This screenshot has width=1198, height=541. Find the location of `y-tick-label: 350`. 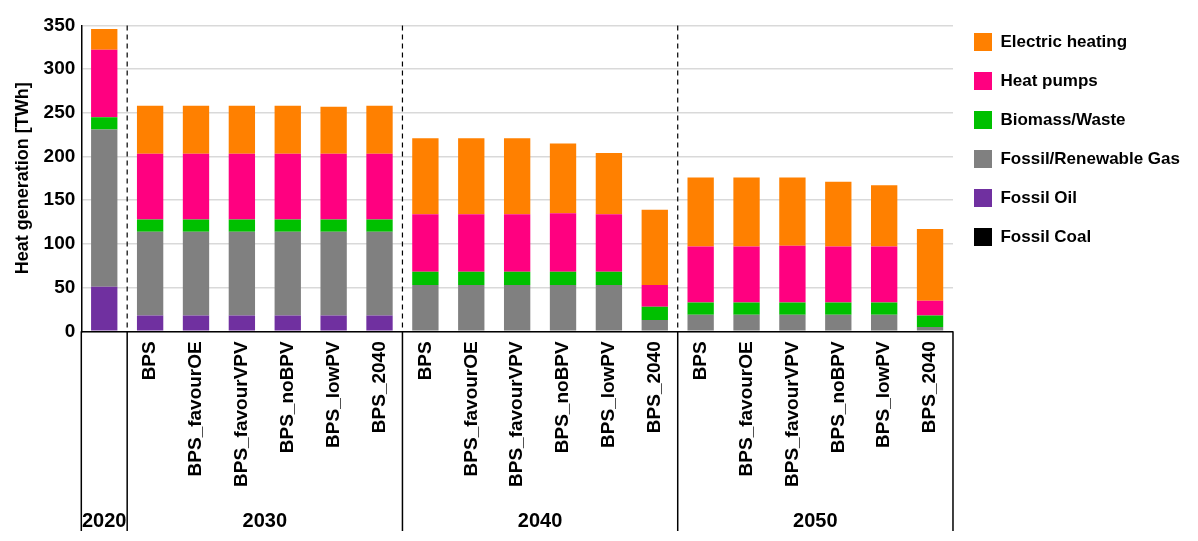

y-tick-label: 350 is located at coordinates (59, 24).